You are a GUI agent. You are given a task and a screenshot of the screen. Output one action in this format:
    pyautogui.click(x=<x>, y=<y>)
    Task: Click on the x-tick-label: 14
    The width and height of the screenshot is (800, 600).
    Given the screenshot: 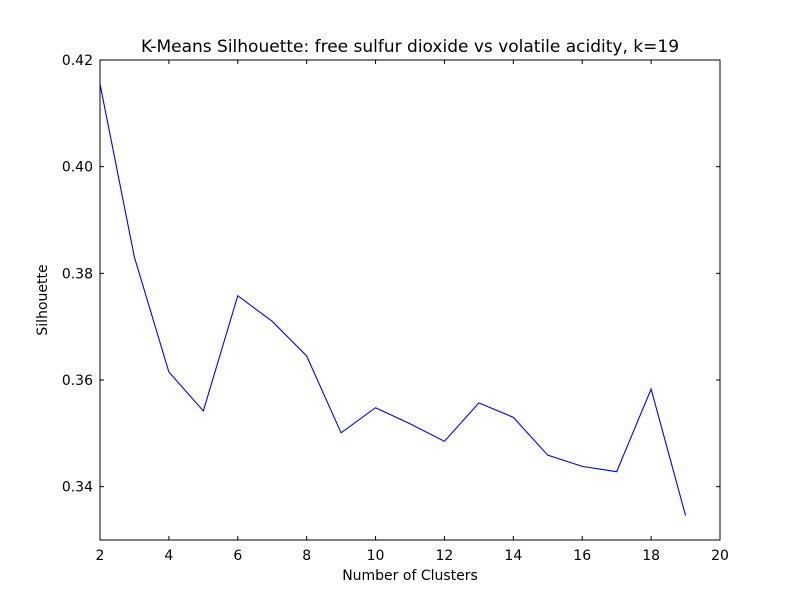 What is the action you would take?
    pyautogui.click(x=513, y=556)
    